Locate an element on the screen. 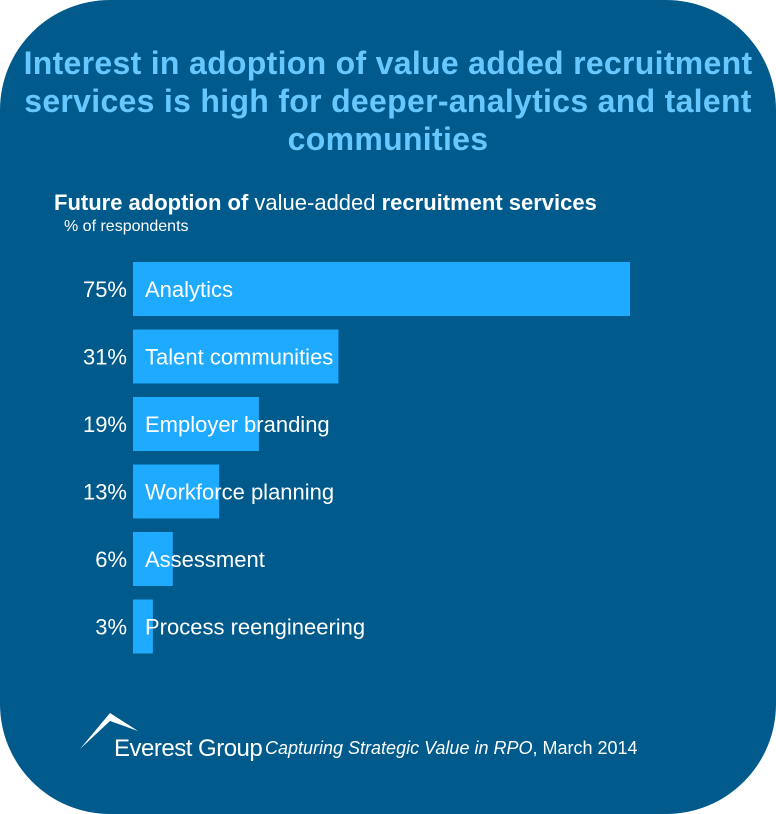 This screenshot has width=776, height=814. logo-text: Everest Group is located at coordinates (188, 748).